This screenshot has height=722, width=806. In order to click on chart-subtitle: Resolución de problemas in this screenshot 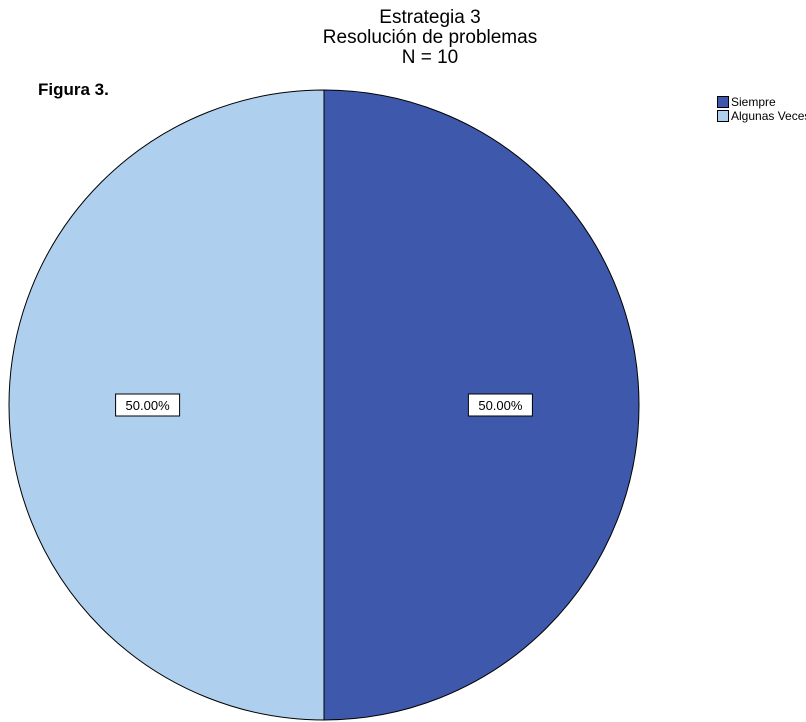, I will do `click(430, 37)`.